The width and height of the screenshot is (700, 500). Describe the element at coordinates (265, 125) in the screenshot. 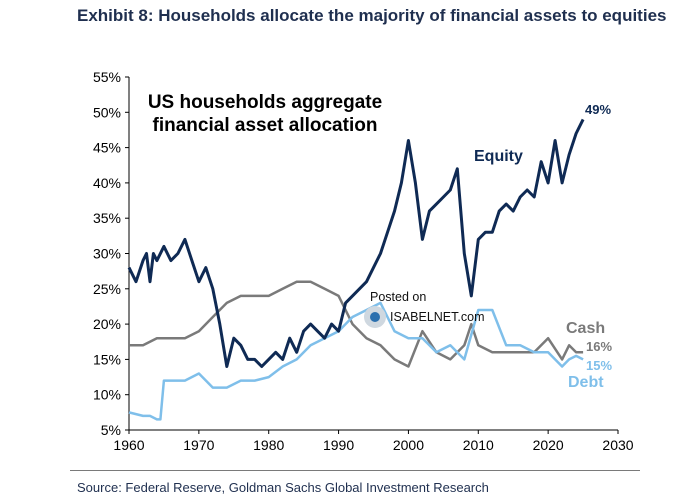

I see `inset-title-line2: financial asset allocation` at that location.